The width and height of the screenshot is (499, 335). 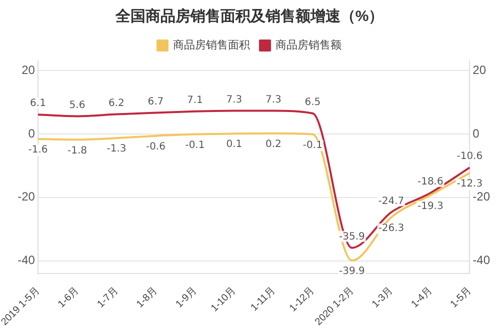 I want to click on x-tick-label: 1-3月, so click(x=383, y=297).